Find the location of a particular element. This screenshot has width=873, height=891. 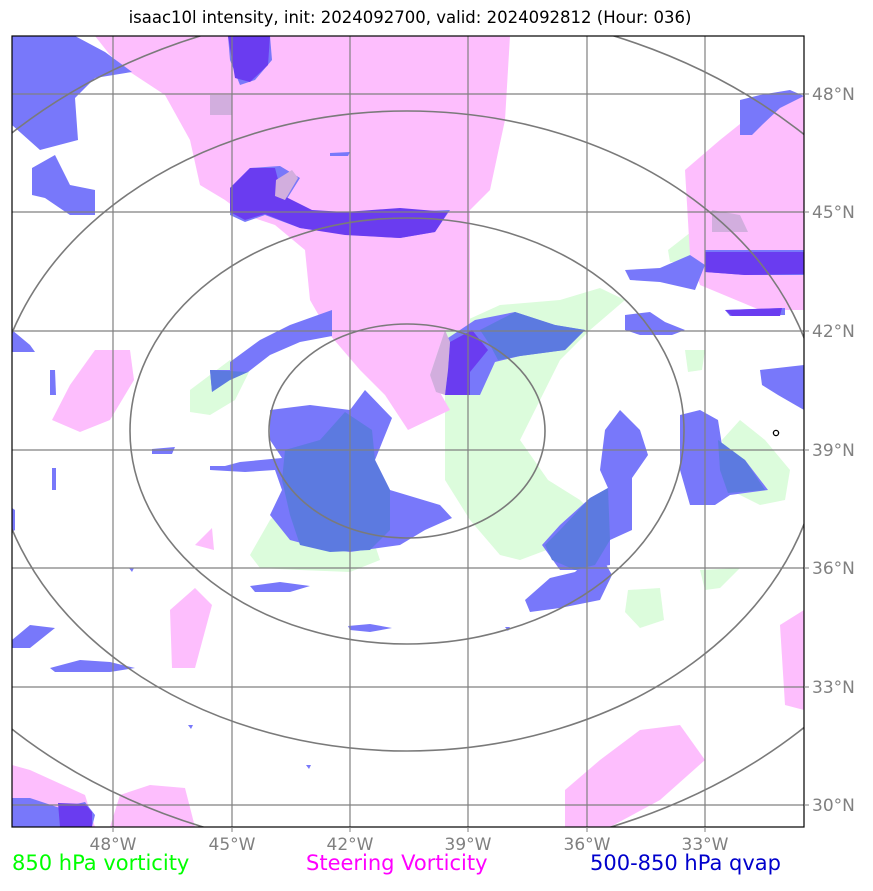

longitude-labels: 48°W 45°W 42°W 39°W 36°W 33°W is located at coordinates (409, 845).